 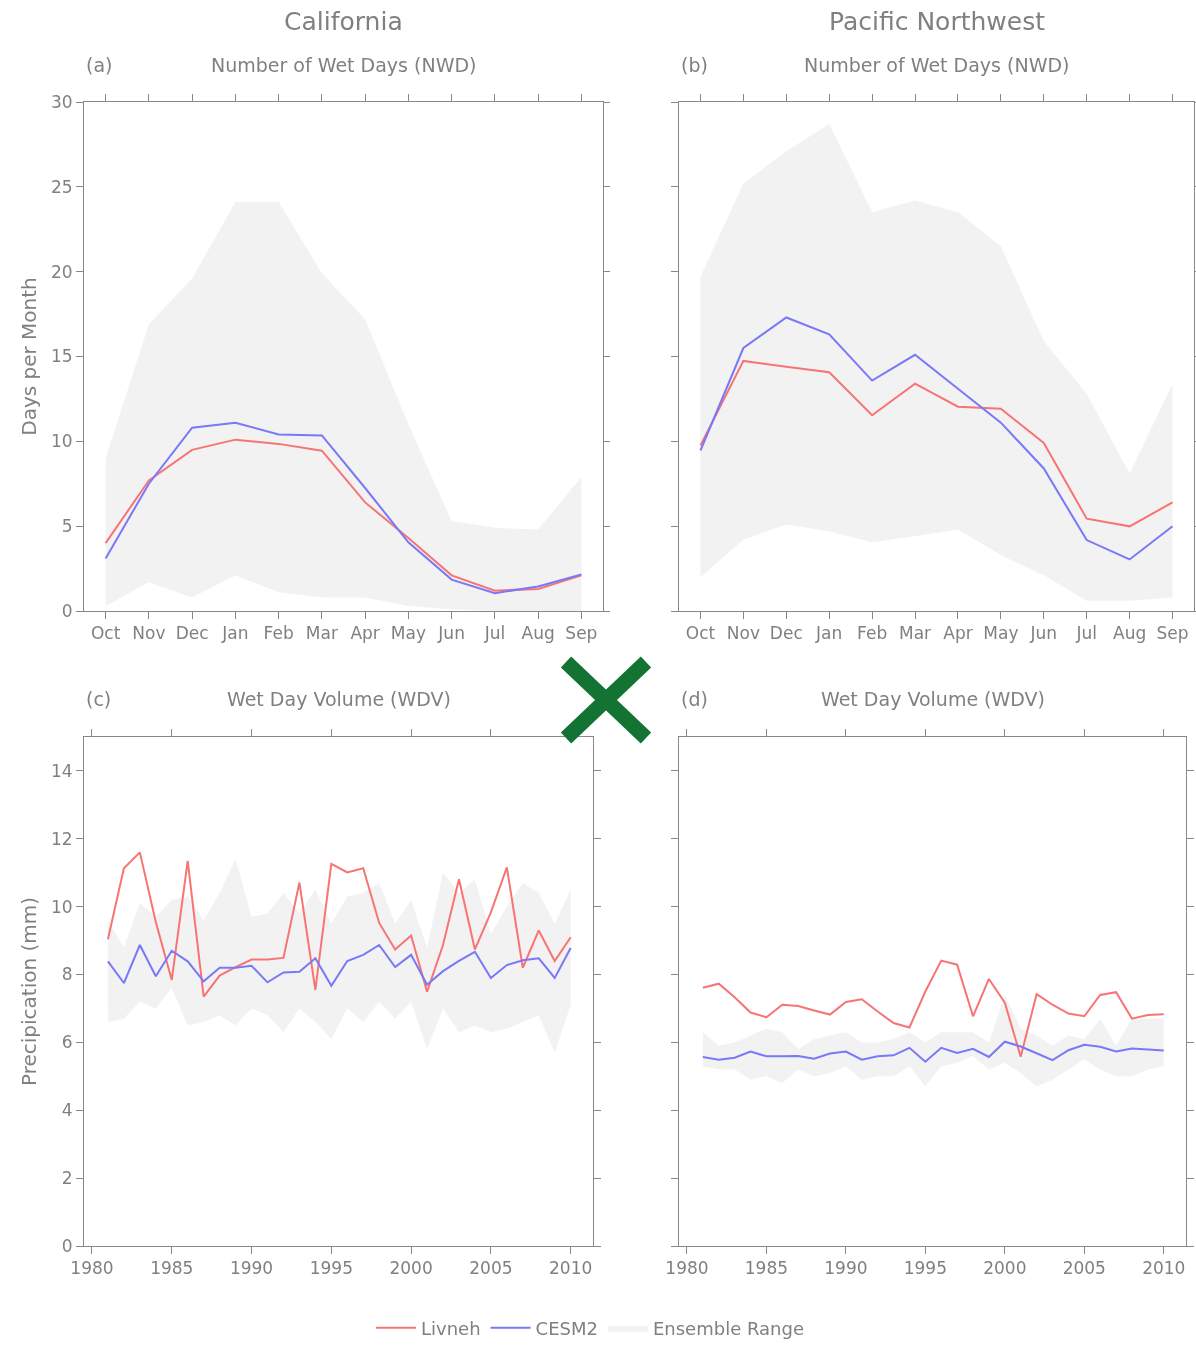 What do you see at coordinates (67, 974) in the screenshot?
I see `y-tick-label: 8` at bounding box center [67, 974].